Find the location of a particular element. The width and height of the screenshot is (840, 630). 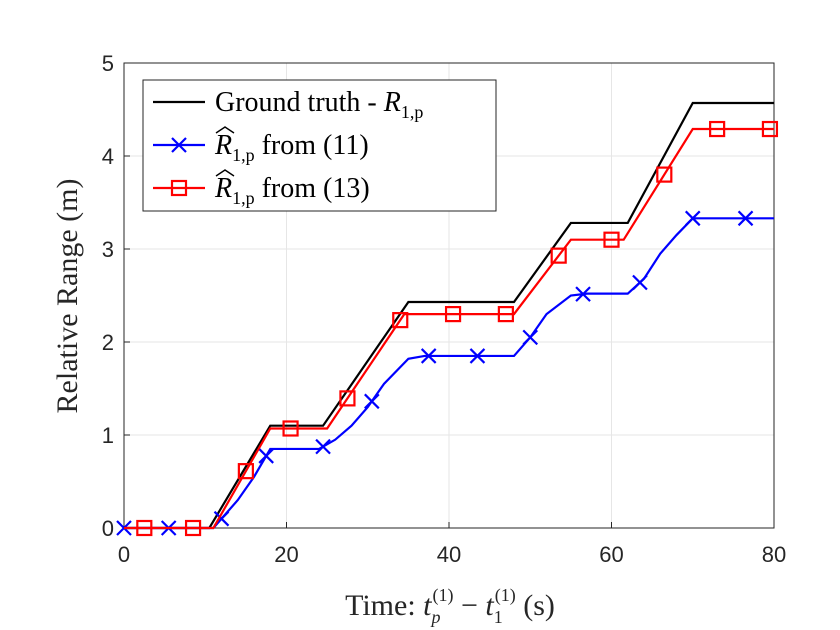

x-tick-label: 0 is located at coordinates (124, 554).